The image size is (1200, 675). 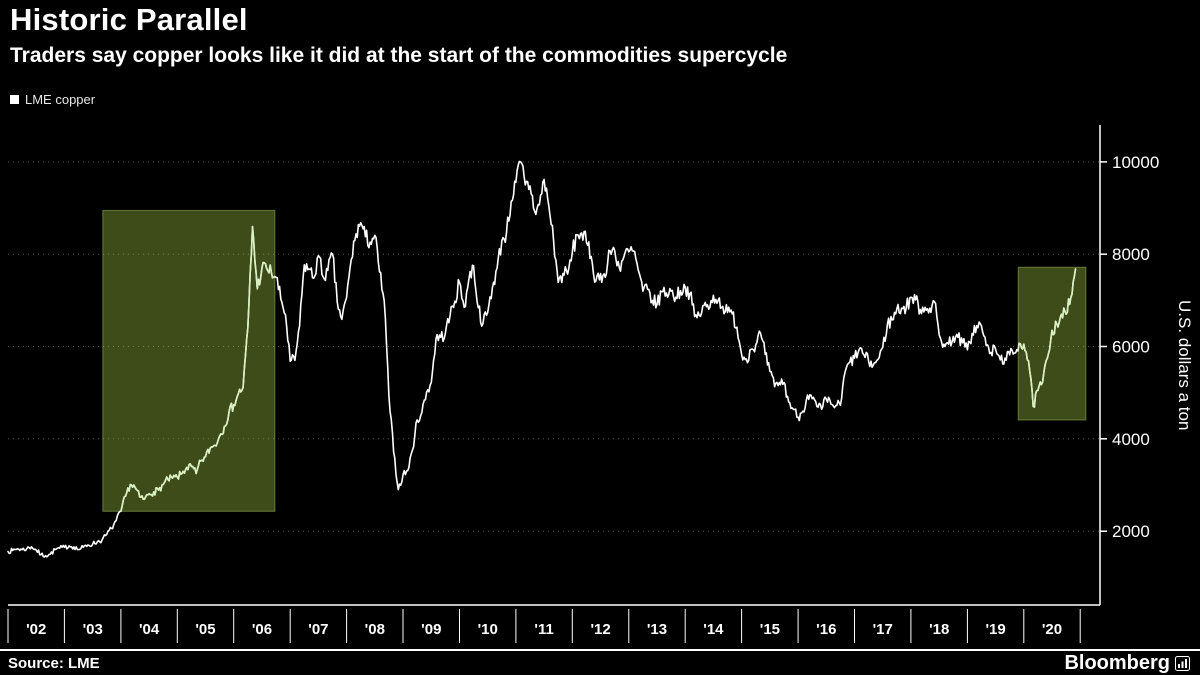 What do you see at coordinates (600, 629) in the screenshot?
I see `x-axis-tick-label: '12` at bounding box center [600, 629].